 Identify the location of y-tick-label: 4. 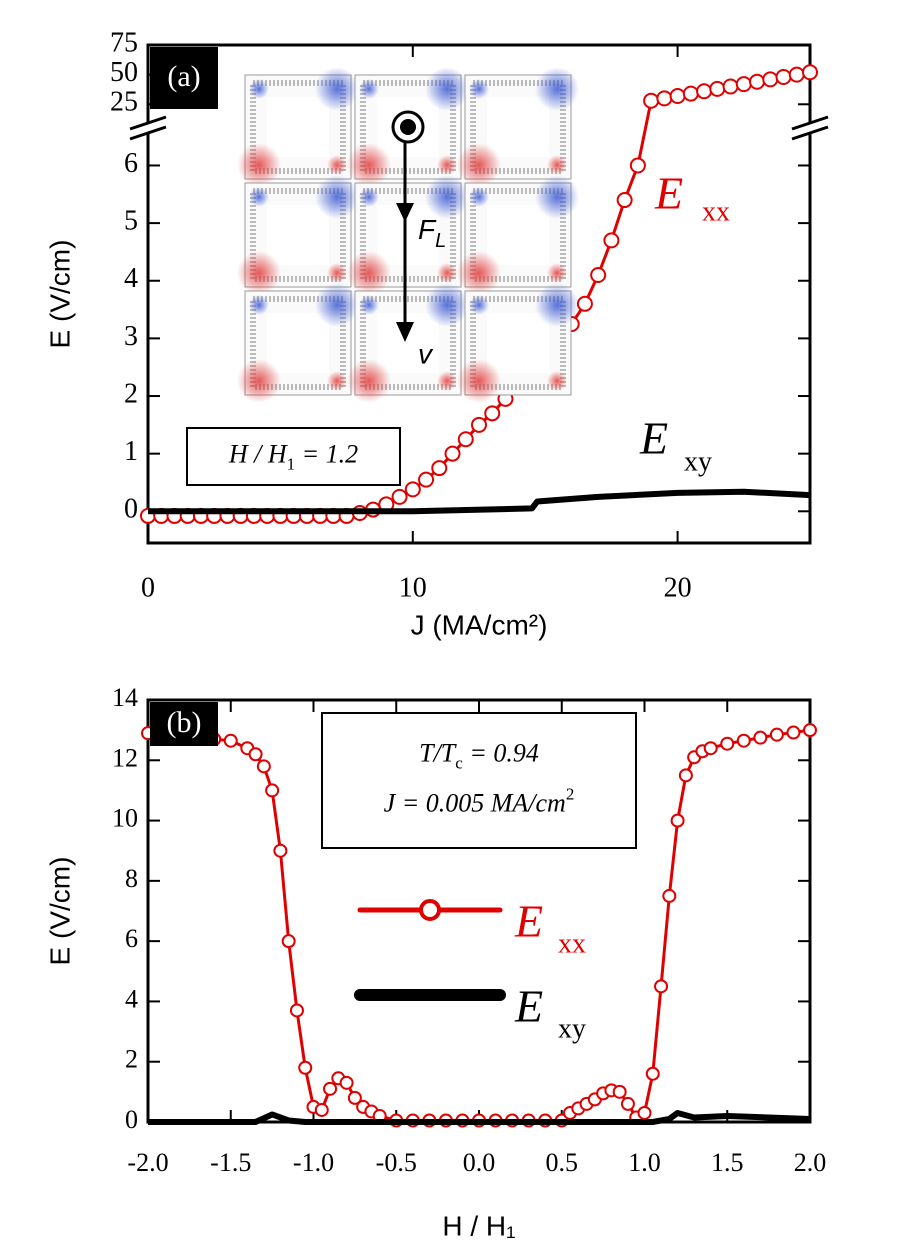
(131, 998).